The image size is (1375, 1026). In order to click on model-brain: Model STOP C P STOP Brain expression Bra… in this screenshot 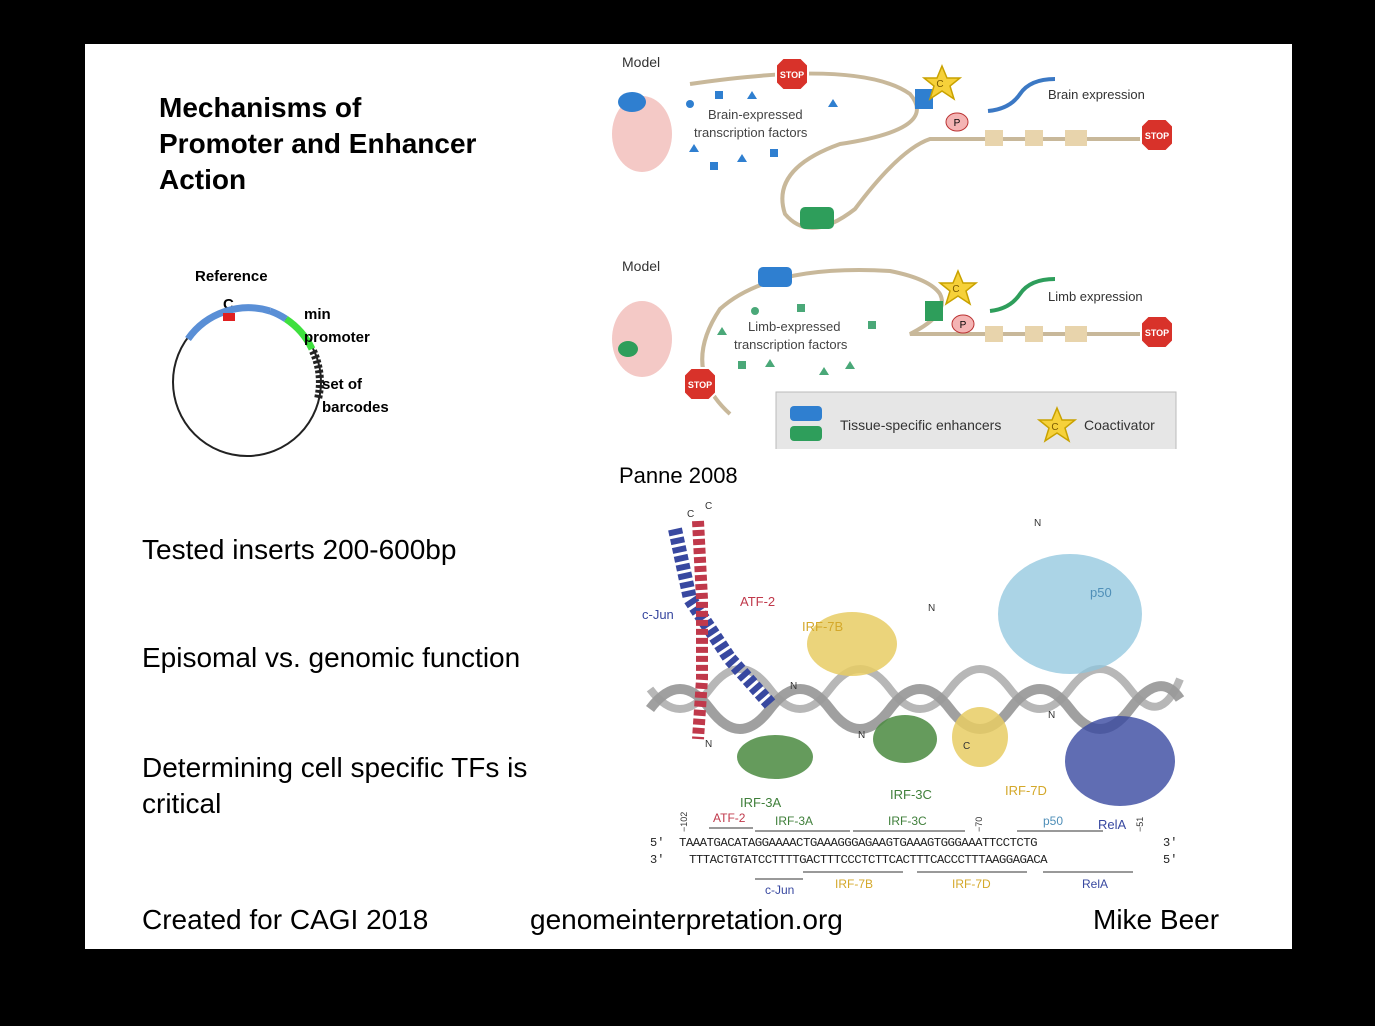, I will do `click(893, 142)`.